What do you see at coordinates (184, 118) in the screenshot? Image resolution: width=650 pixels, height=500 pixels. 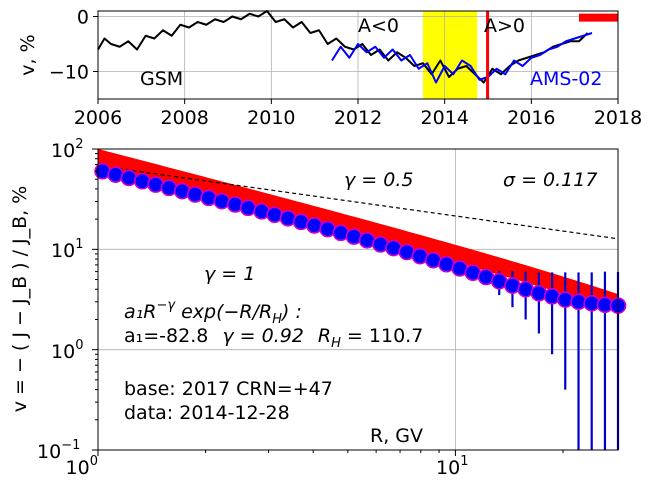 I see `top-x-tick-label: 2008` at bounding box center [184, 118].